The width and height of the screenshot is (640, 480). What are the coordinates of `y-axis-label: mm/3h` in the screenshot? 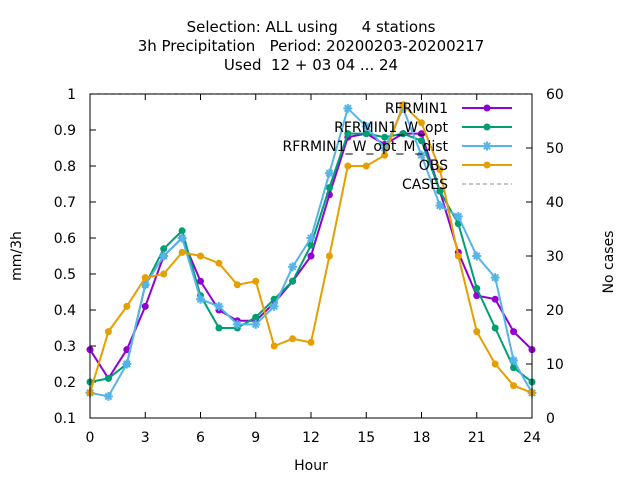 It's located at (17, 256).